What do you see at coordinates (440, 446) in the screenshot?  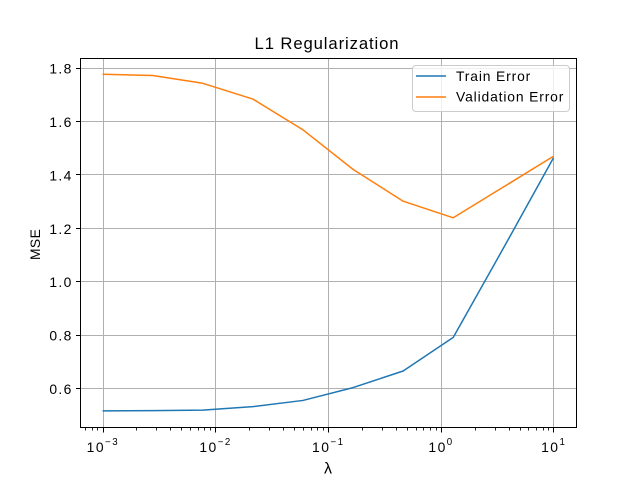 I see `svg-text: 10⁰` at bounding box center [440, 446].